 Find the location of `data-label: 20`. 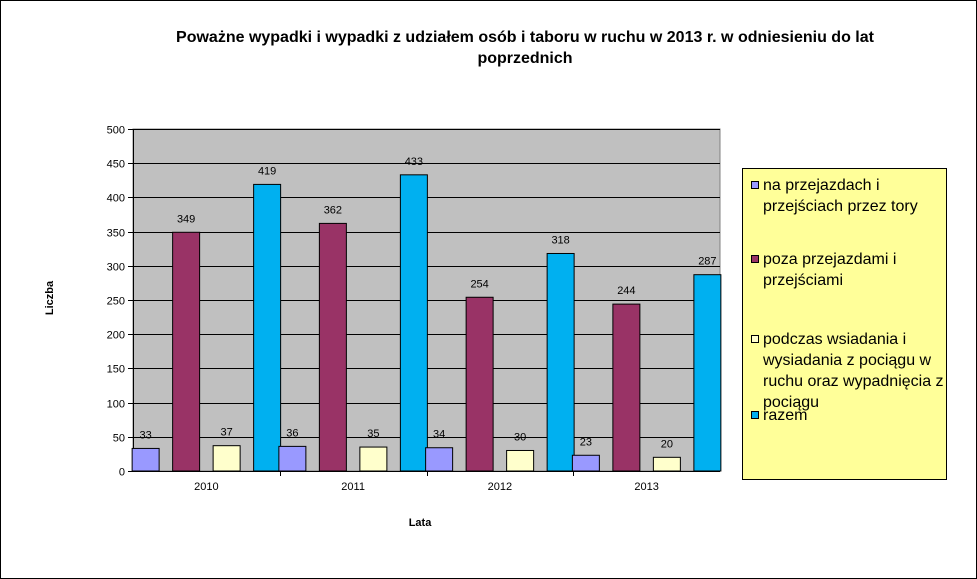

data-label: 20 is located at coordinates (667, 444).